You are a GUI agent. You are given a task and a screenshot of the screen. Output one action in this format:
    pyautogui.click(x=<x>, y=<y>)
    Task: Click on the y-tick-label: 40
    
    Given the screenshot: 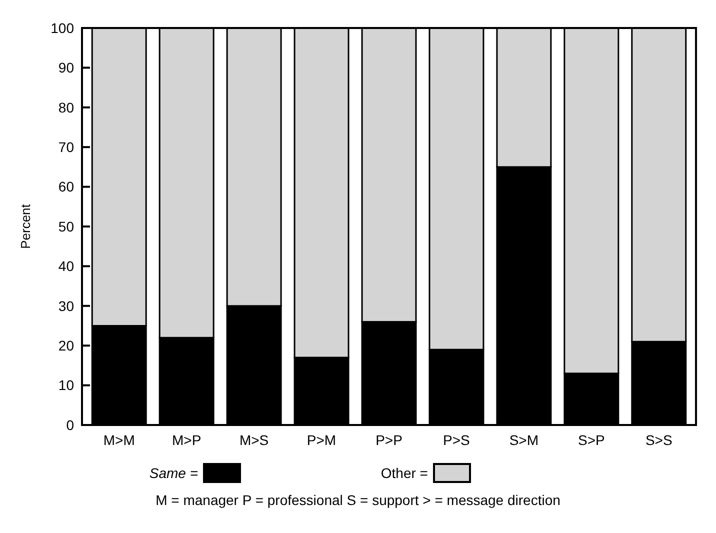 What is the action you would take?
    pyautogui.click(x=66, y=266)
    